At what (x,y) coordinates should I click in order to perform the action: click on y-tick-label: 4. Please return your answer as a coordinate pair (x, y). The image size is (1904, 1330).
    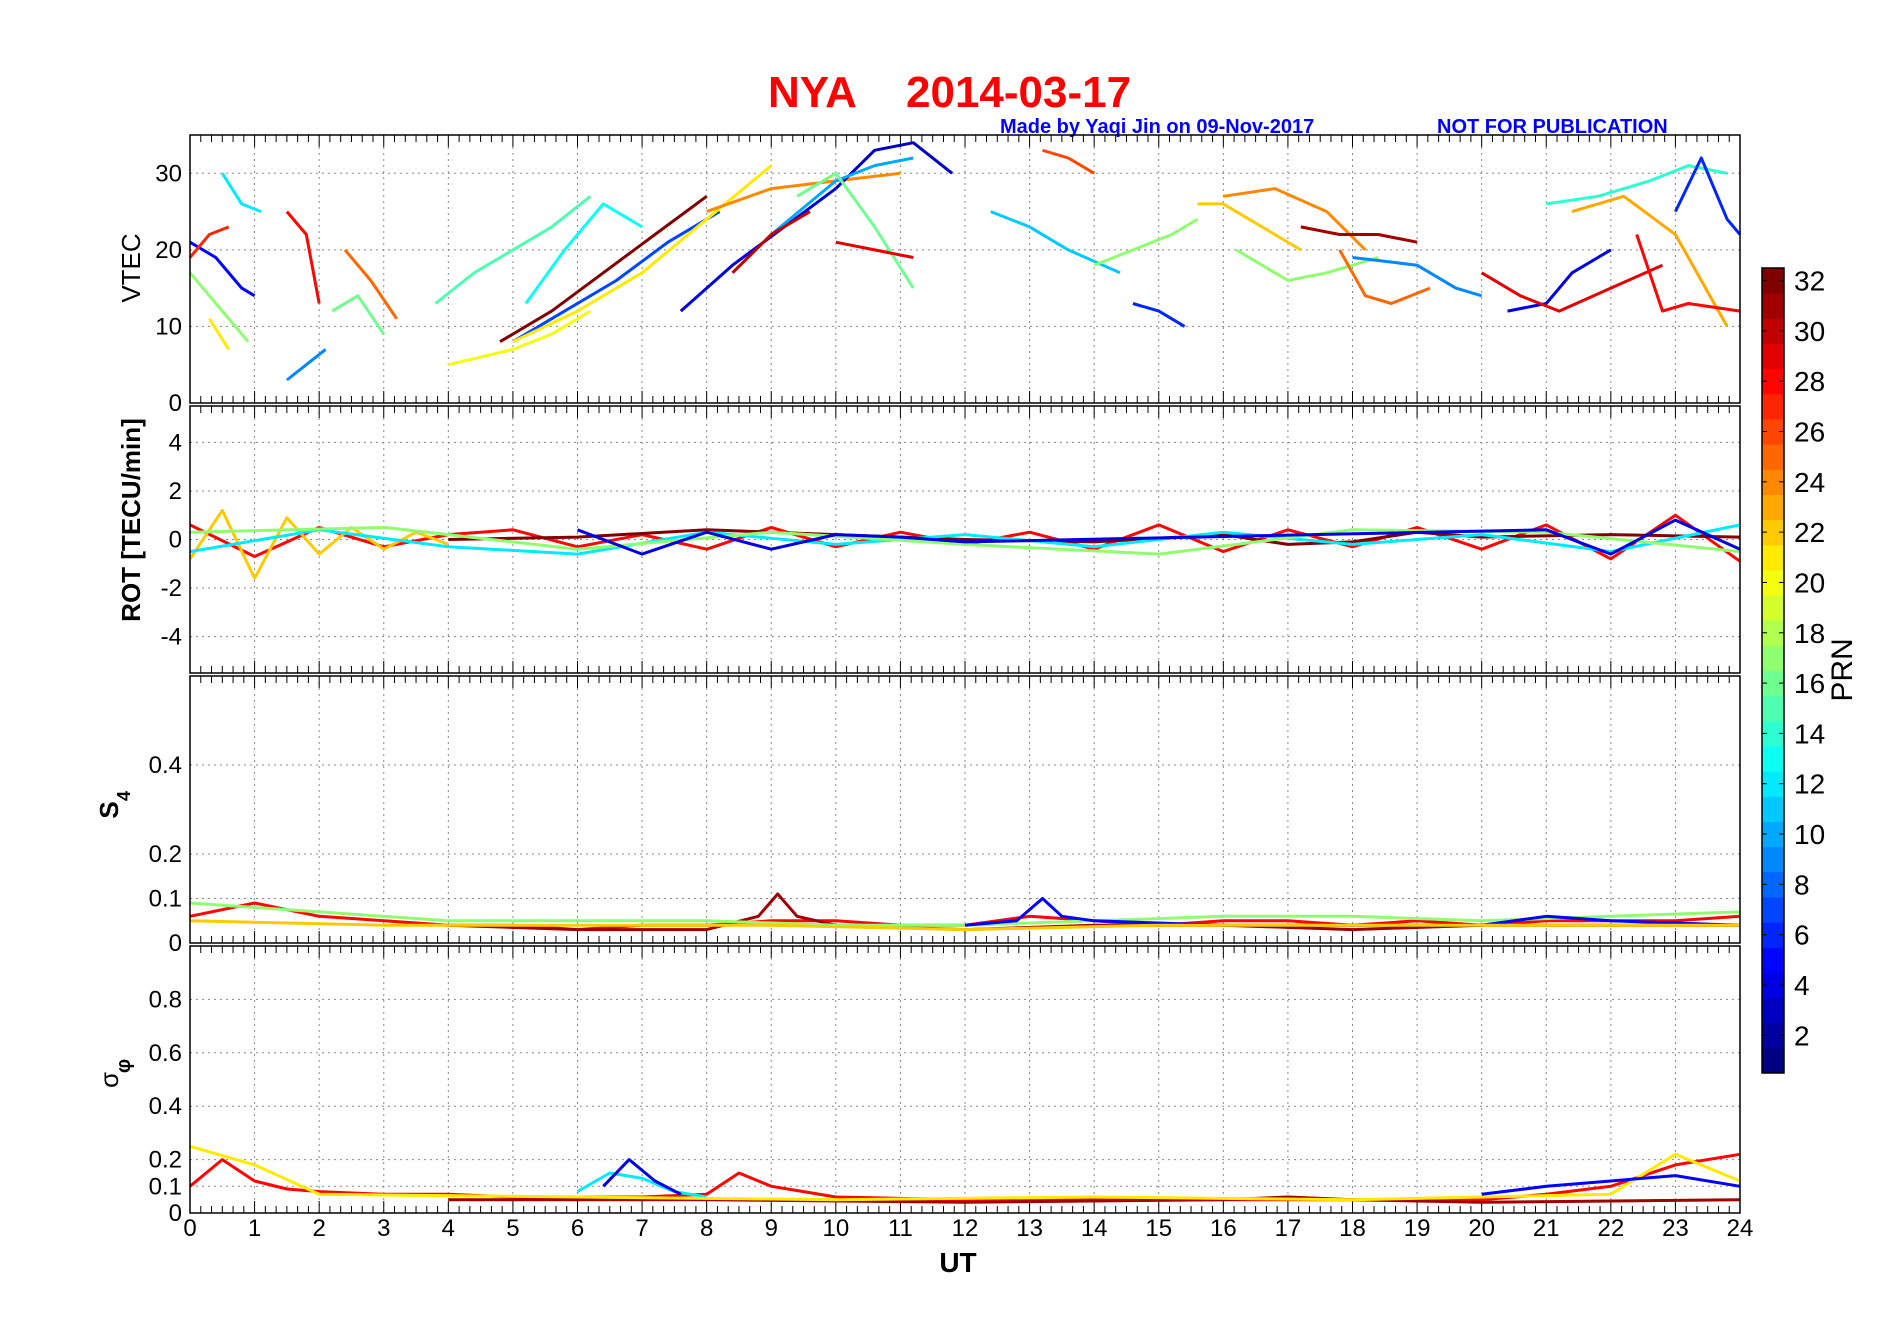
    Looking at the image, I should click on (175, 442).